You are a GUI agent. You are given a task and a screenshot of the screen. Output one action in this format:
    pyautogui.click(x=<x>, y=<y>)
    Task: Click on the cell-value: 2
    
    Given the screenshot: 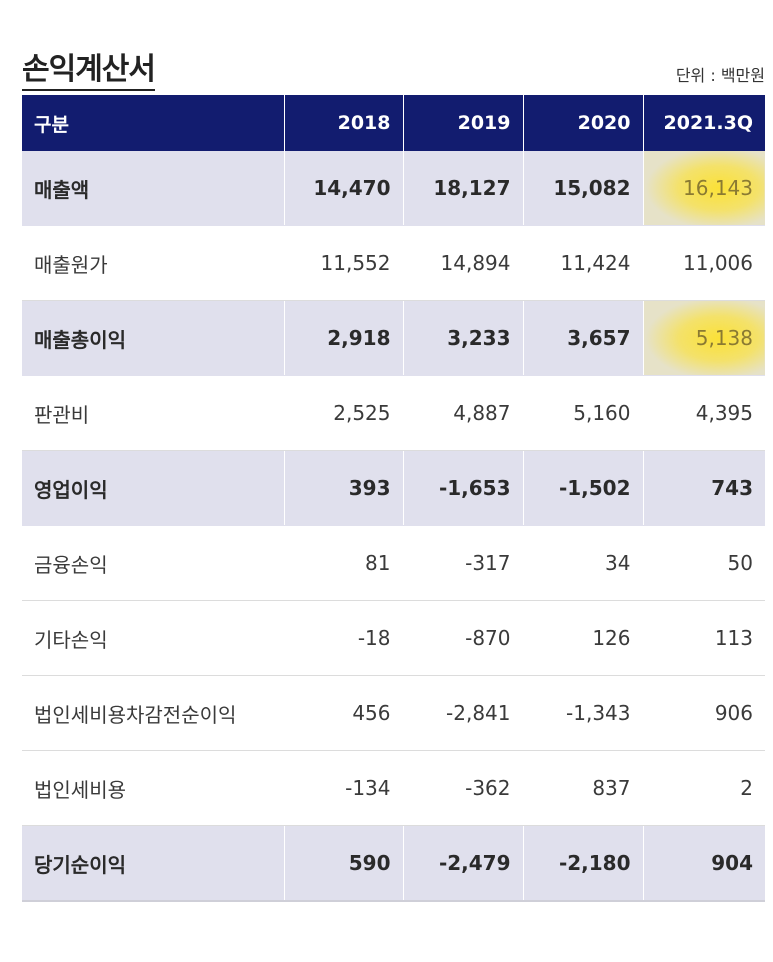 What is the action you would take?
    pyautogui.click(x=703, y=788)
    